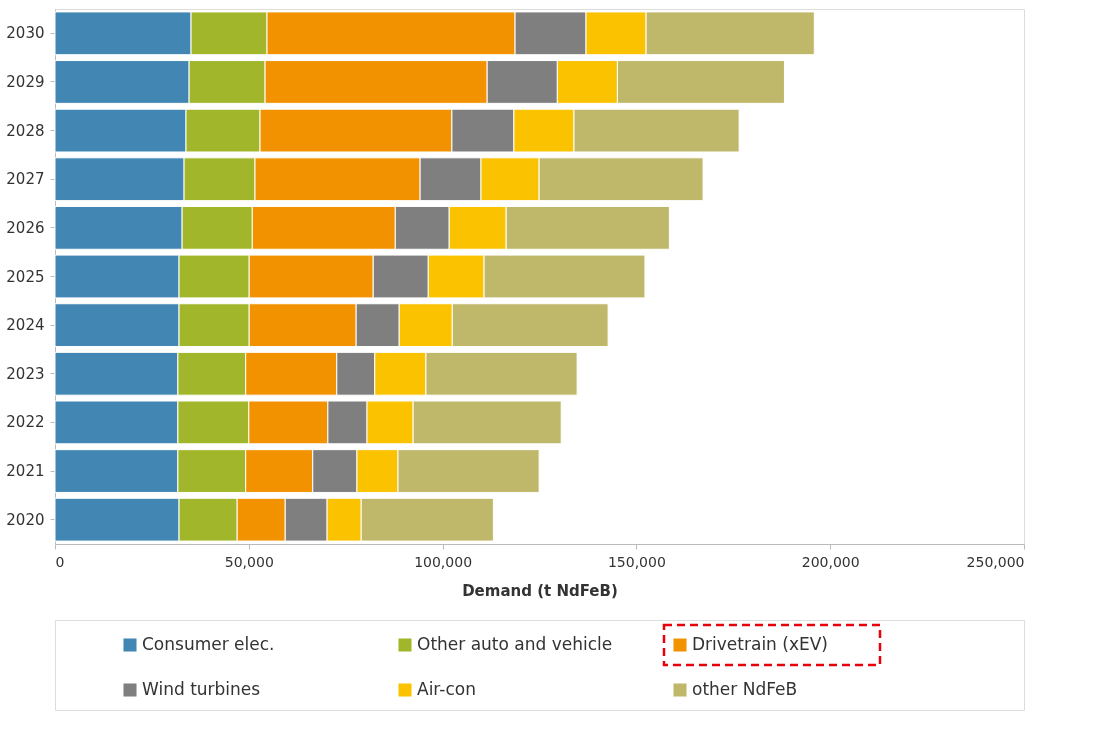  What do you see at coordinates (25, 33) in the screenshot?
I see `y-tick-label: 2030` at bounding box center [25, 33].